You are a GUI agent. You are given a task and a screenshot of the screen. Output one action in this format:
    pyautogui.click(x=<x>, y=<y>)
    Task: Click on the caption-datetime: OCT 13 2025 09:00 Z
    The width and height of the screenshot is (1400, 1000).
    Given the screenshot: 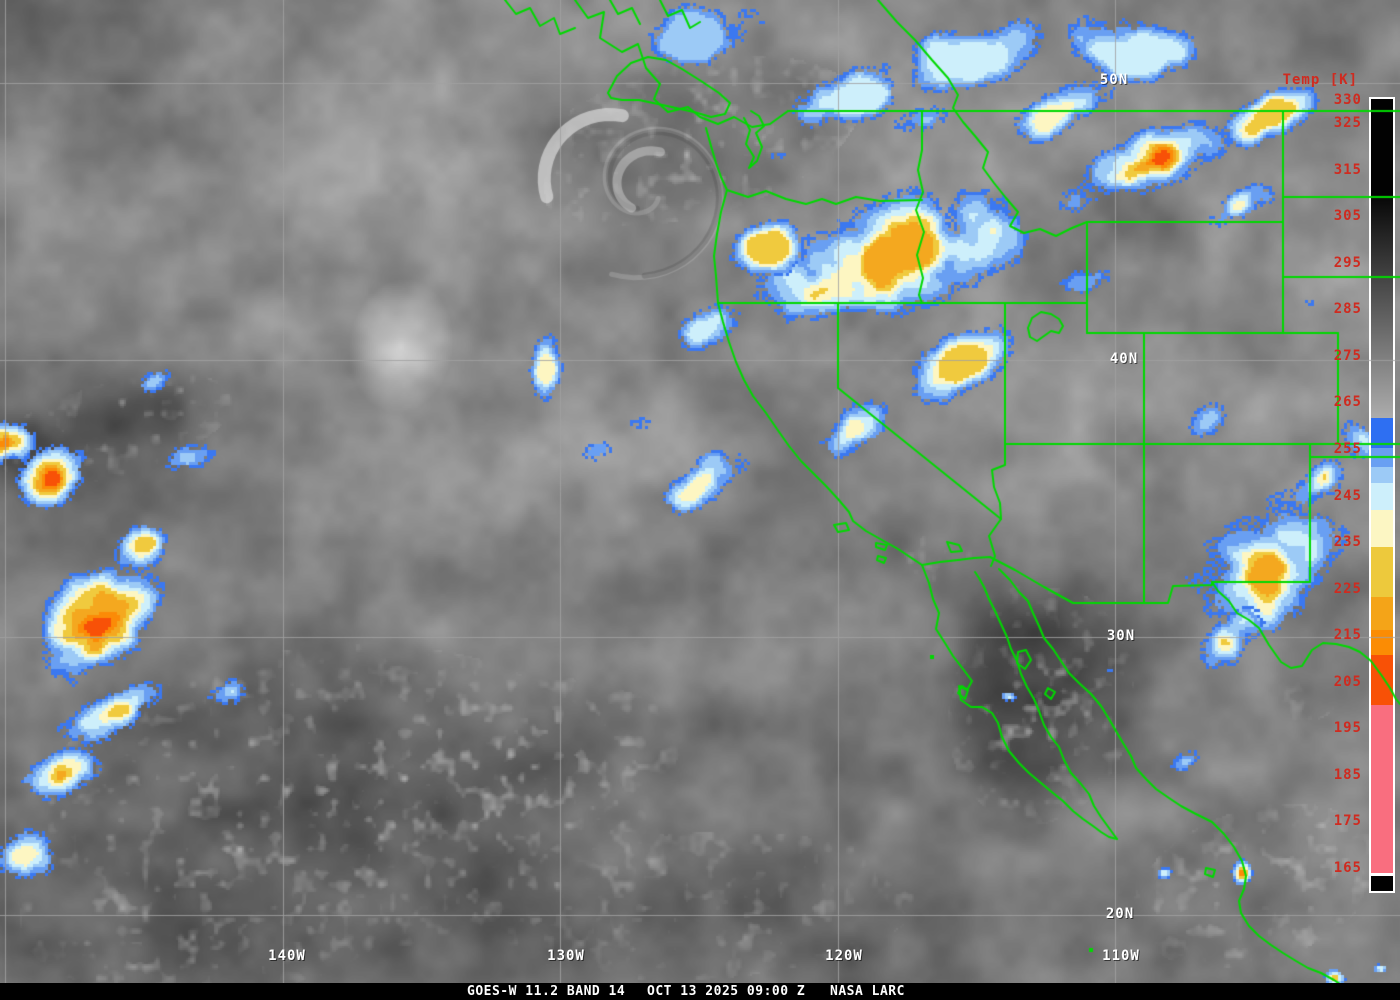 What is the action you would take?
    pyautogui.click(x=726, y=991)
    